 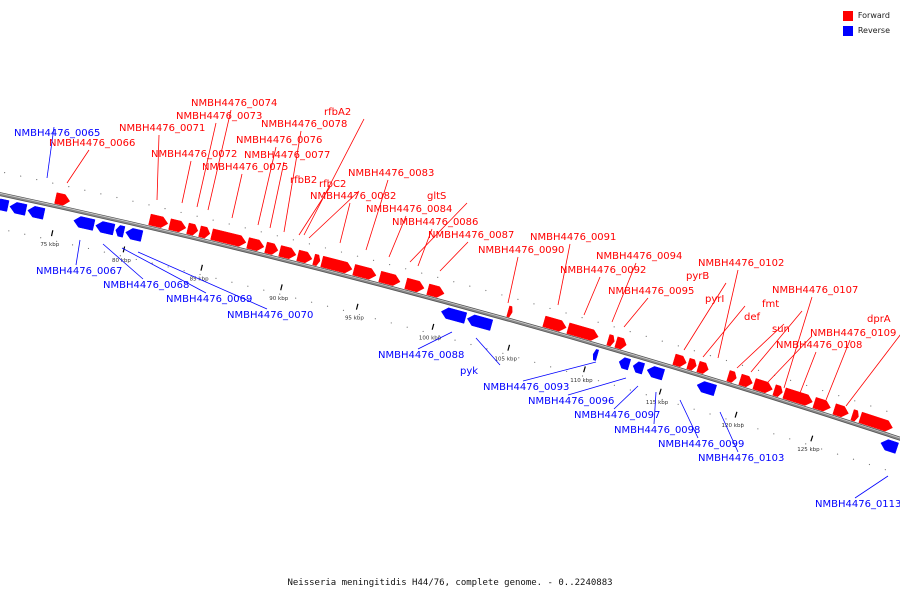 What do you see at coordinates (471, 235) in the screenshot?
I see `forward-gene-label: NMBH4476_0087` at bounding box center [471, 235].